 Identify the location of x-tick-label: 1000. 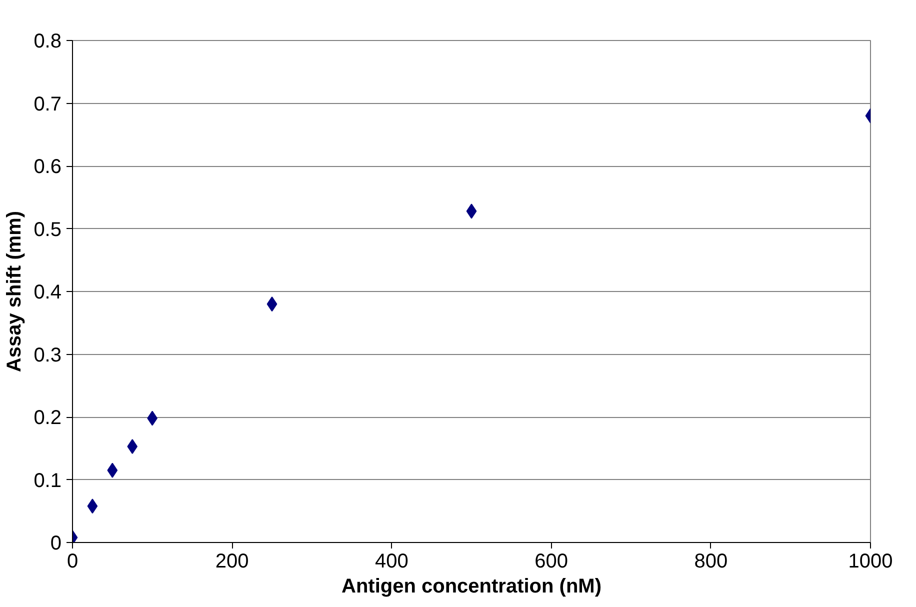
(870, 561).